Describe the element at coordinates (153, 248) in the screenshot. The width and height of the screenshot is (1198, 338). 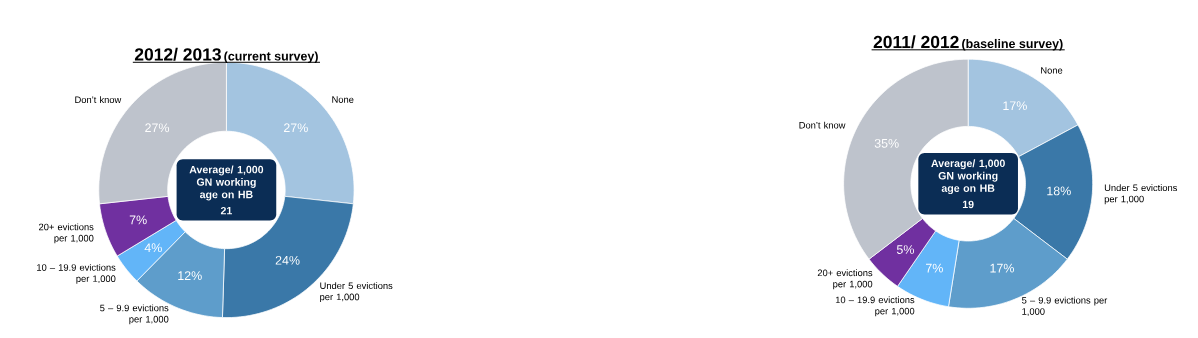
I see `data-label: 4%` at that location.